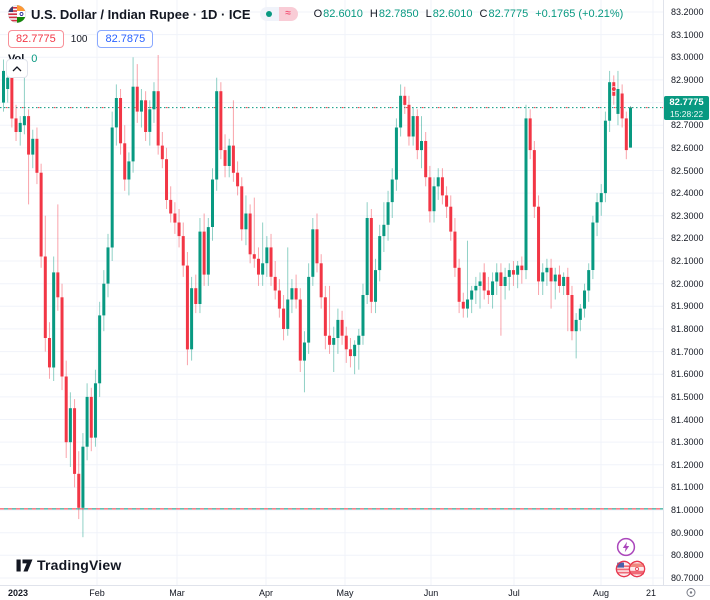  I want to click on price-axis-label: 82.1000, so click(687, 261).